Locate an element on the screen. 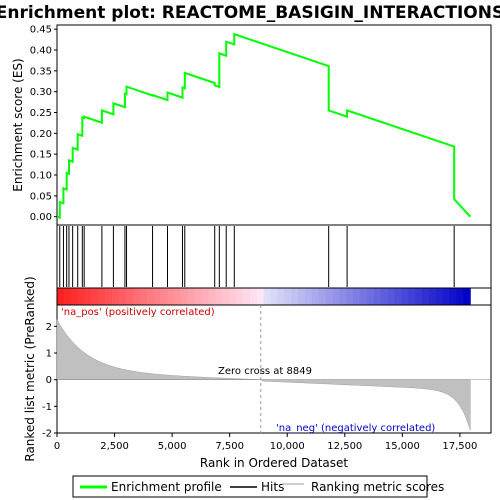  hits-panel-frame is located at coordinates (274, 256).